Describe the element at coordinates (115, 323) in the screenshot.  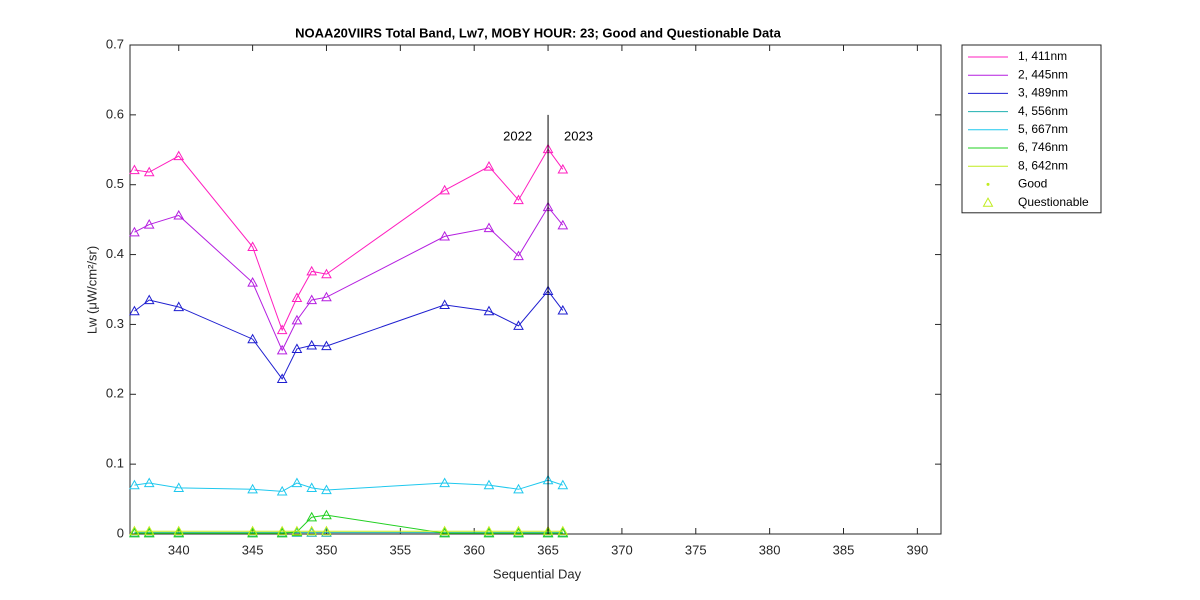
I see `y-tick-label: 0.3` at that location.